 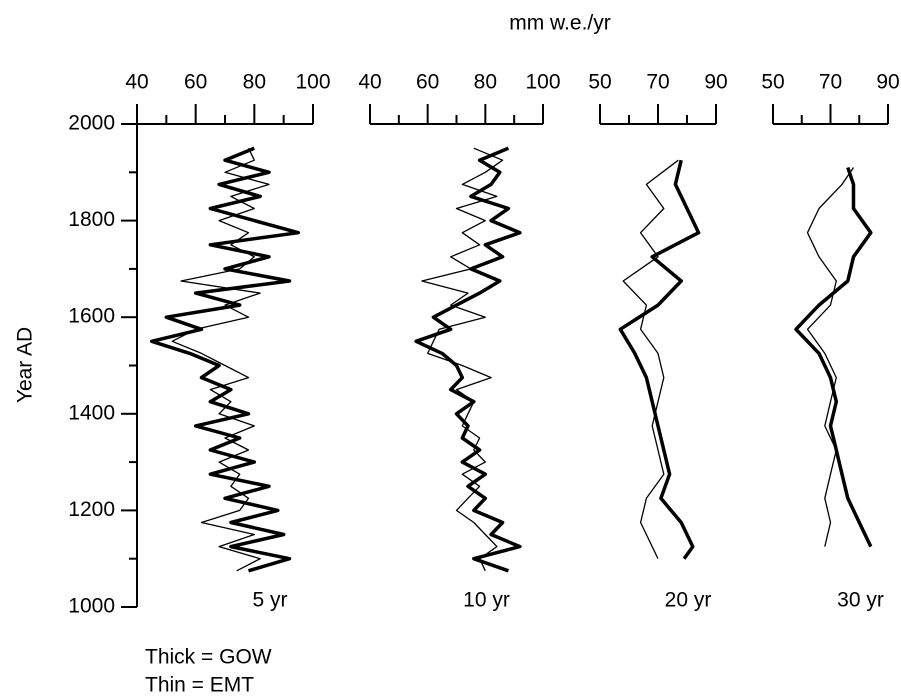 What do you see at coordinates (91, 316) in the screenshot?
I see `y-tick-label: 1600` at bounding box center [91, 316].